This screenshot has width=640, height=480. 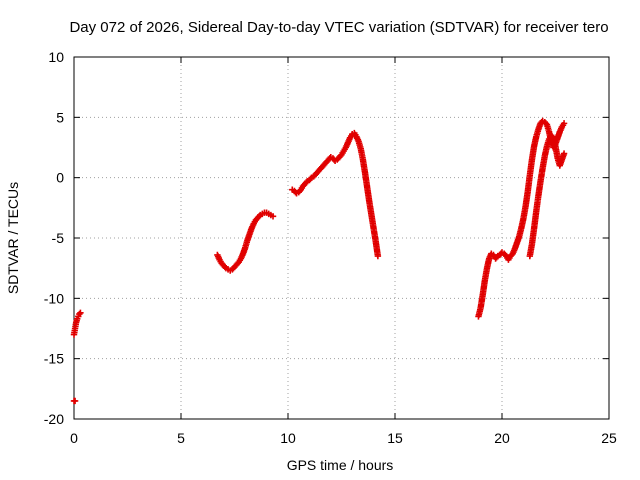 I want to click on x-tick-label: 15, so click(x=395, y=438).